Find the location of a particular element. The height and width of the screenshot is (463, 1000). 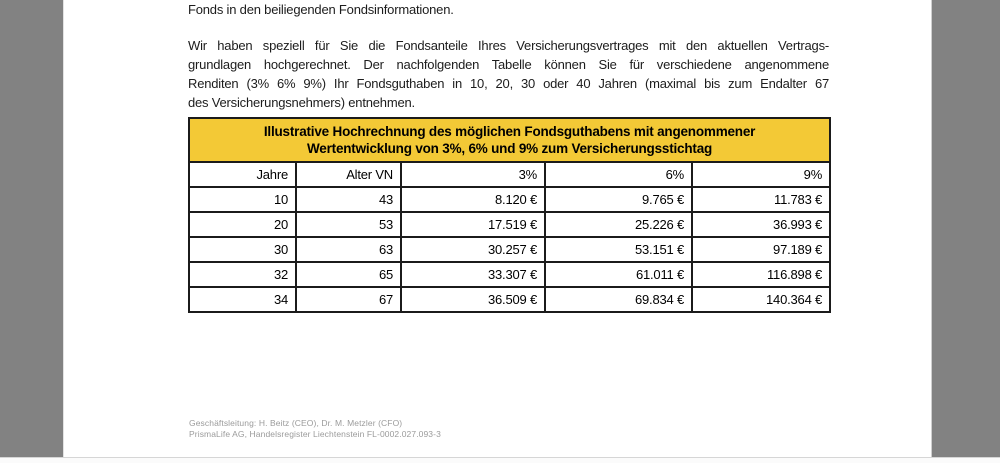

table-cell: 36.993 € is located at coordinates (761, 224).